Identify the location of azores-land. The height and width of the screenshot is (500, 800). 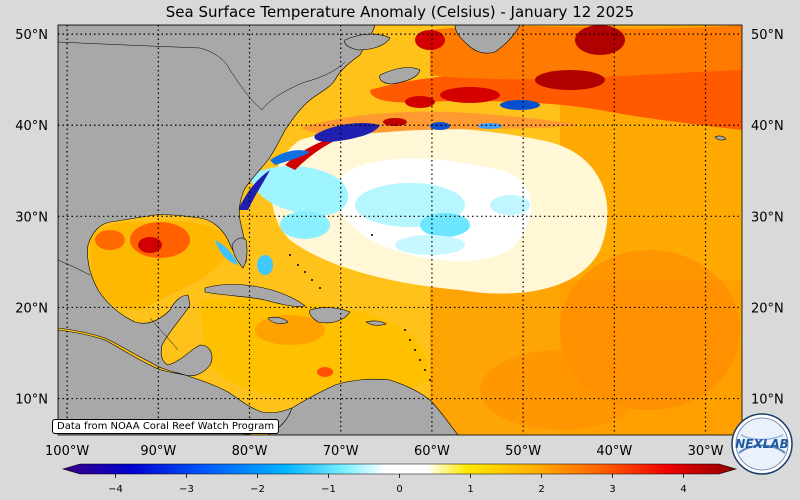
(720, 138).